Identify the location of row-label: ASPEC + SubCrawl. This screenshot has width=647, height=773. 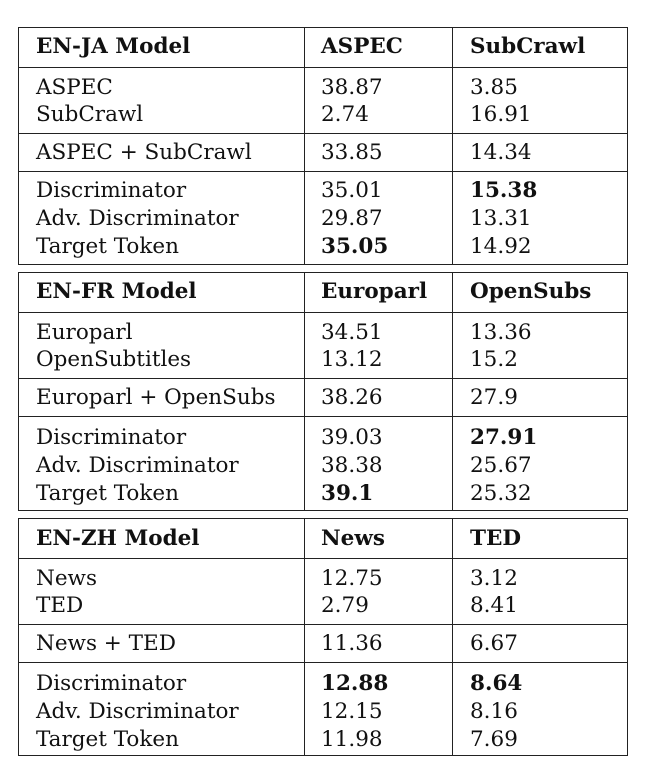
(144, 152).